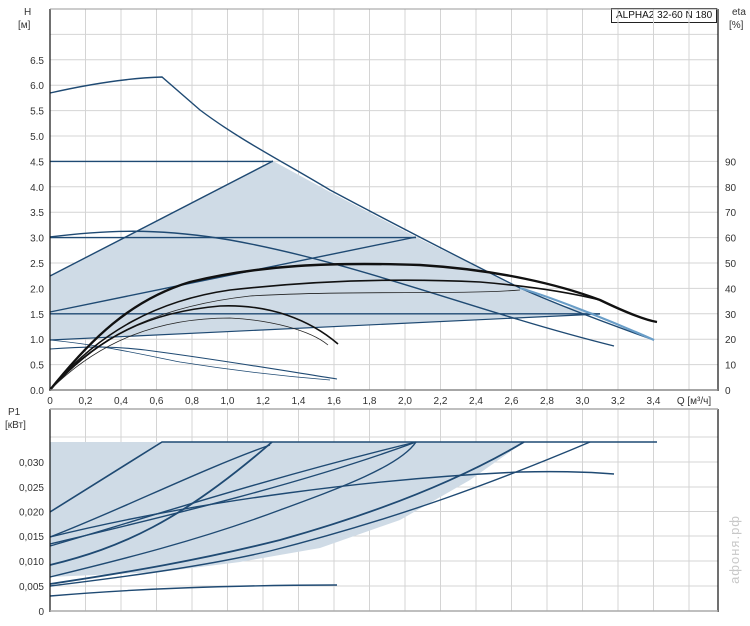 This screenshot has width=750, height=626. I want to click on svg-text: 50, so click(731, 264).